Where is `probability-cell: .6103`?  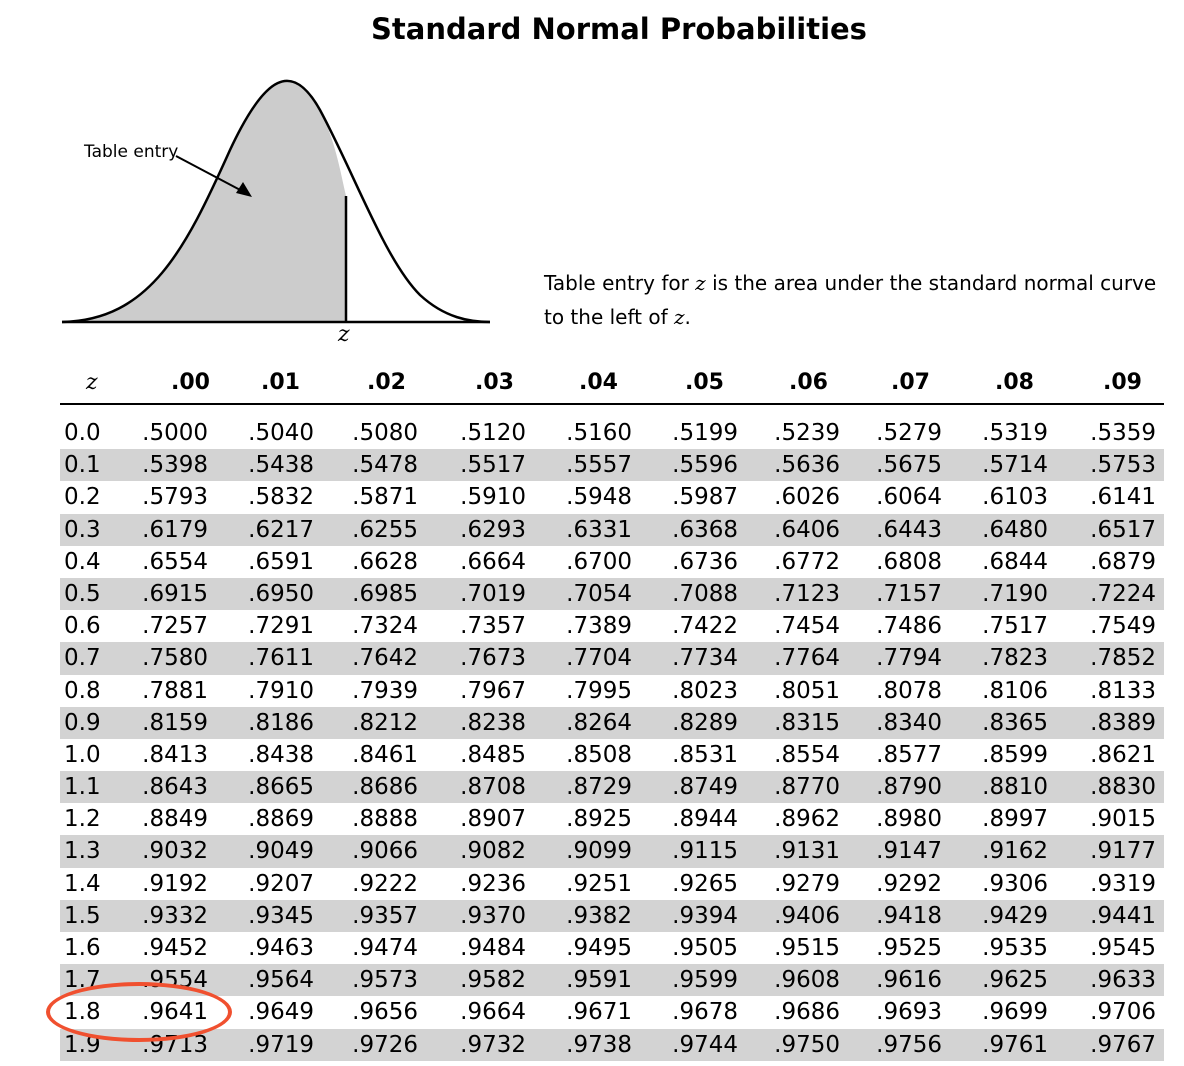
probability-cell: .6103 is located at coordinates (1015, 497).